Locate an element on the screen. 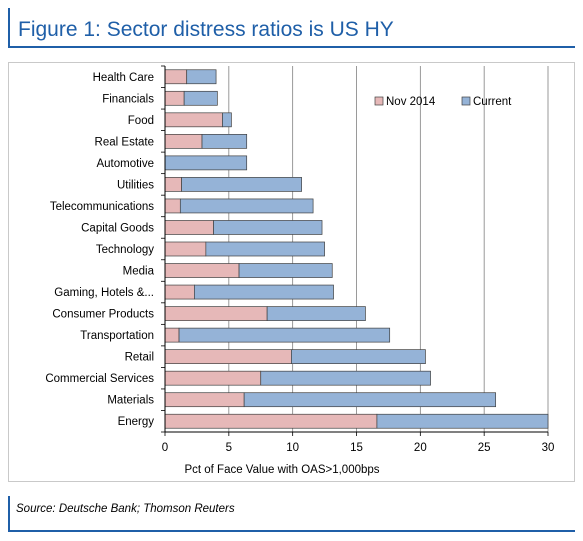 This screenshot has width=583, height=541. x-tick-label: 20 is located at coordinates (420, 448).